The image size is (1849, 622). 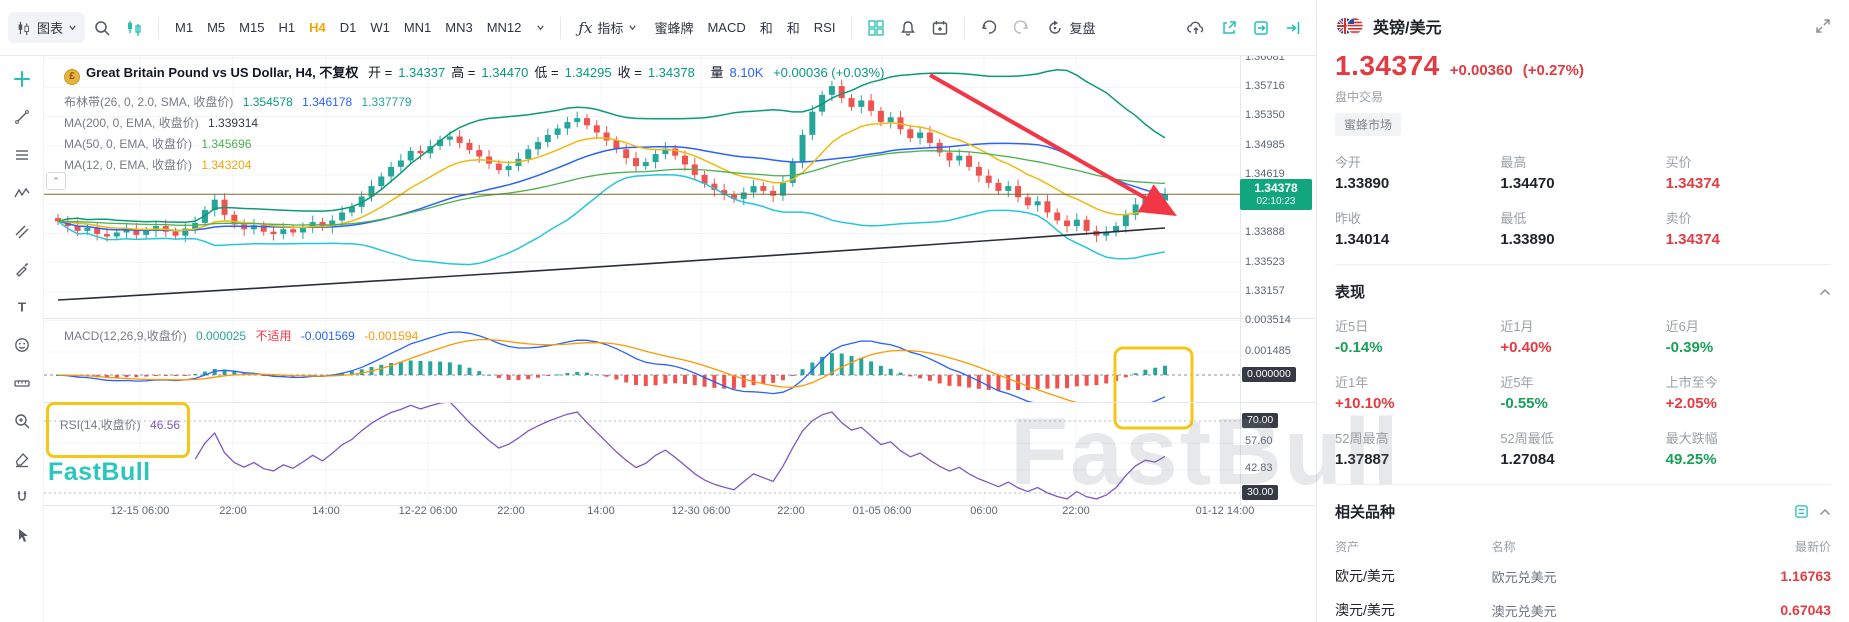 I want to click on trend-line-tool, so click(x=22, y=117).